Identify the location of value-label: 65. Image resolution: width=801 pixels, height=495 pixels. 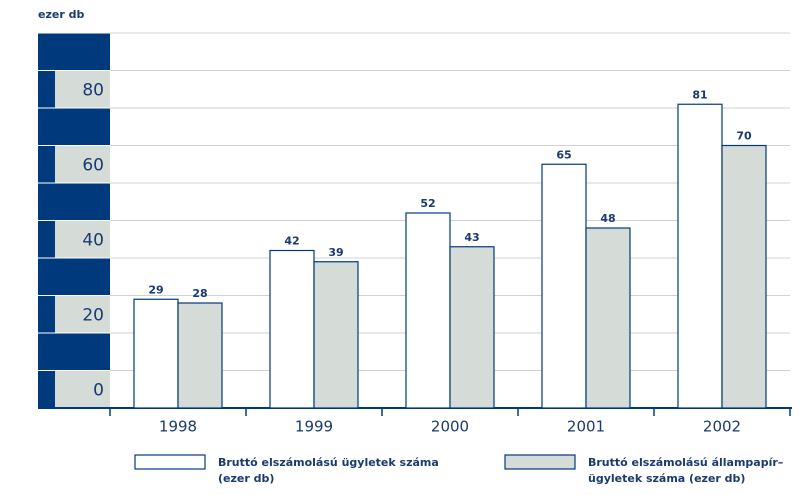
(563, 154).